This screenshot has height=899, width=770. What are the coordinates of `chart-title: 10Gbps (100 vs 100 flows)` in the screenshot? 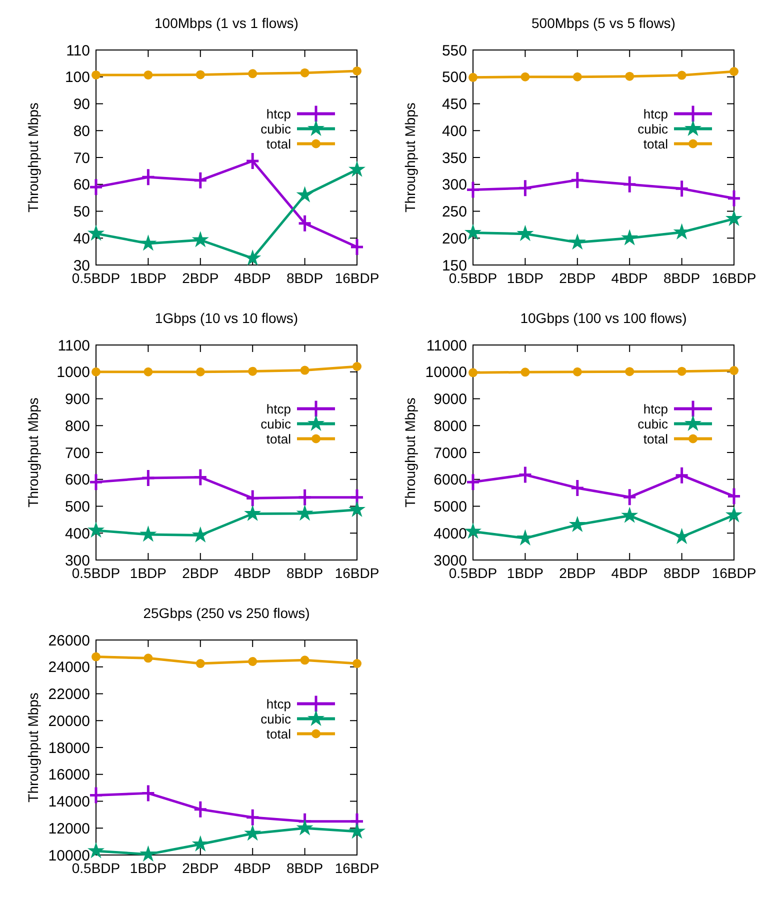 It's located at (603, 318).